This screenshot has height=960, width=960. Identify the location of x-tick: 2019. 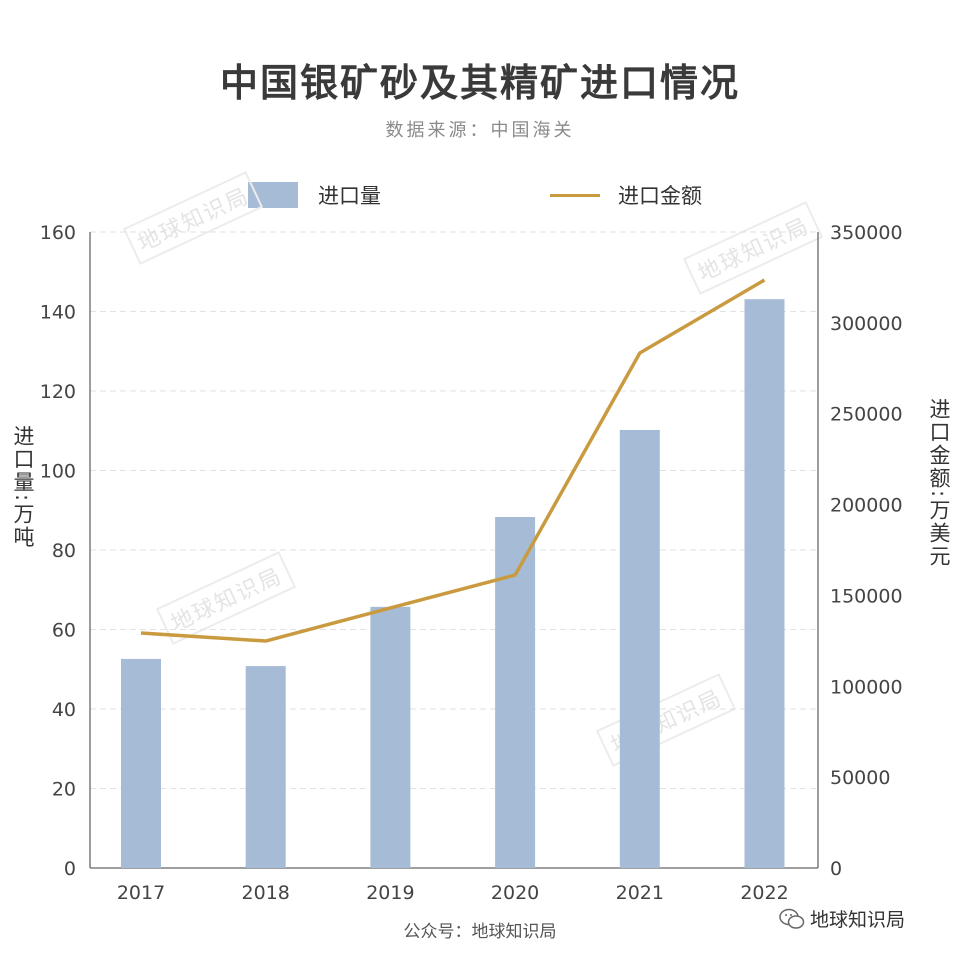
(390, 893).